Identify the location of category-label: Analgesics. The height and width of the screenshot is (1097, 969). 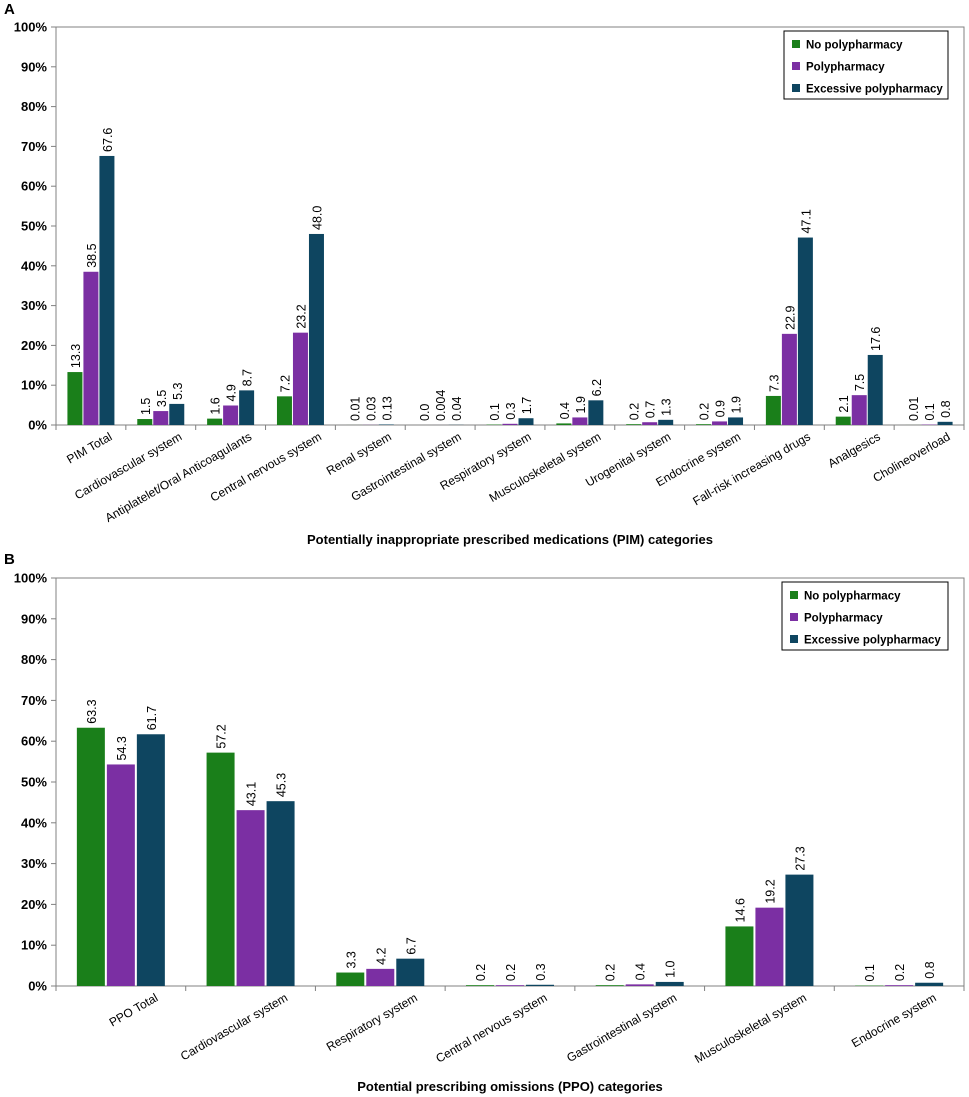
(853, 449).